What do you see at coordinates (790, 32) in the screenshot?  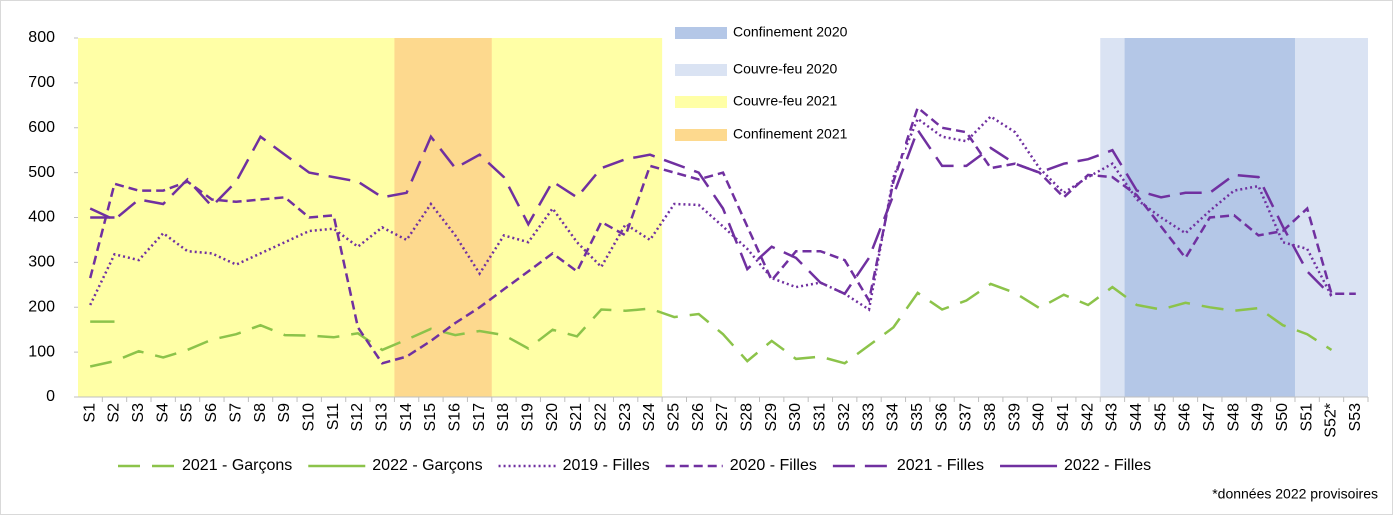 I see `legend-label: Confinement 2020` at bounding box center [790, 32].